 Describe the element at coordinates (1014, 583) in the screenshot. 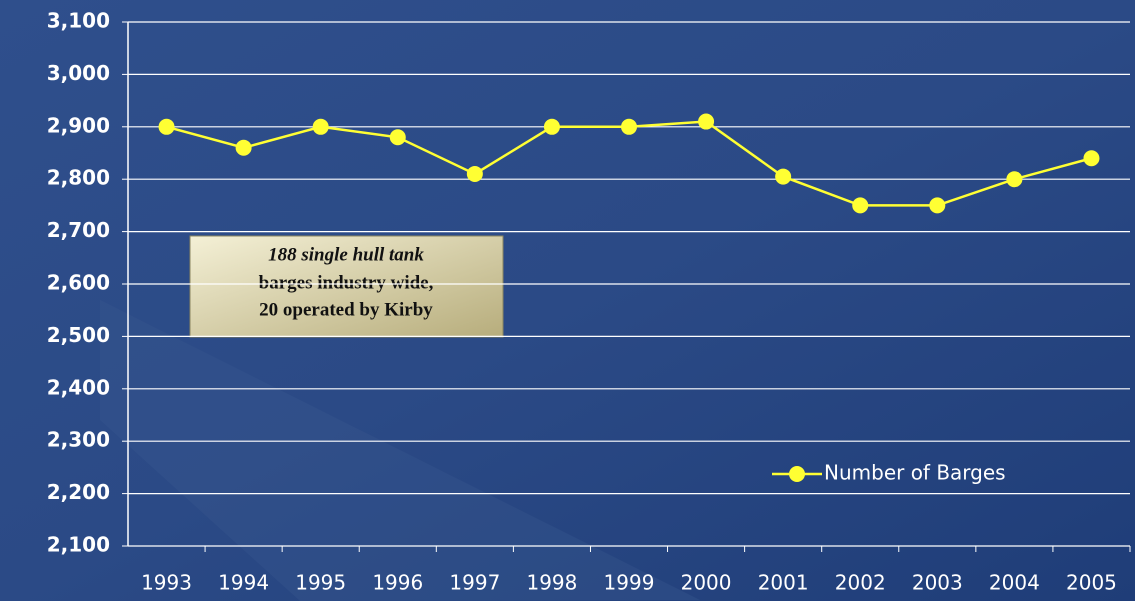

I see `x-tick-label: 2004` at that location.